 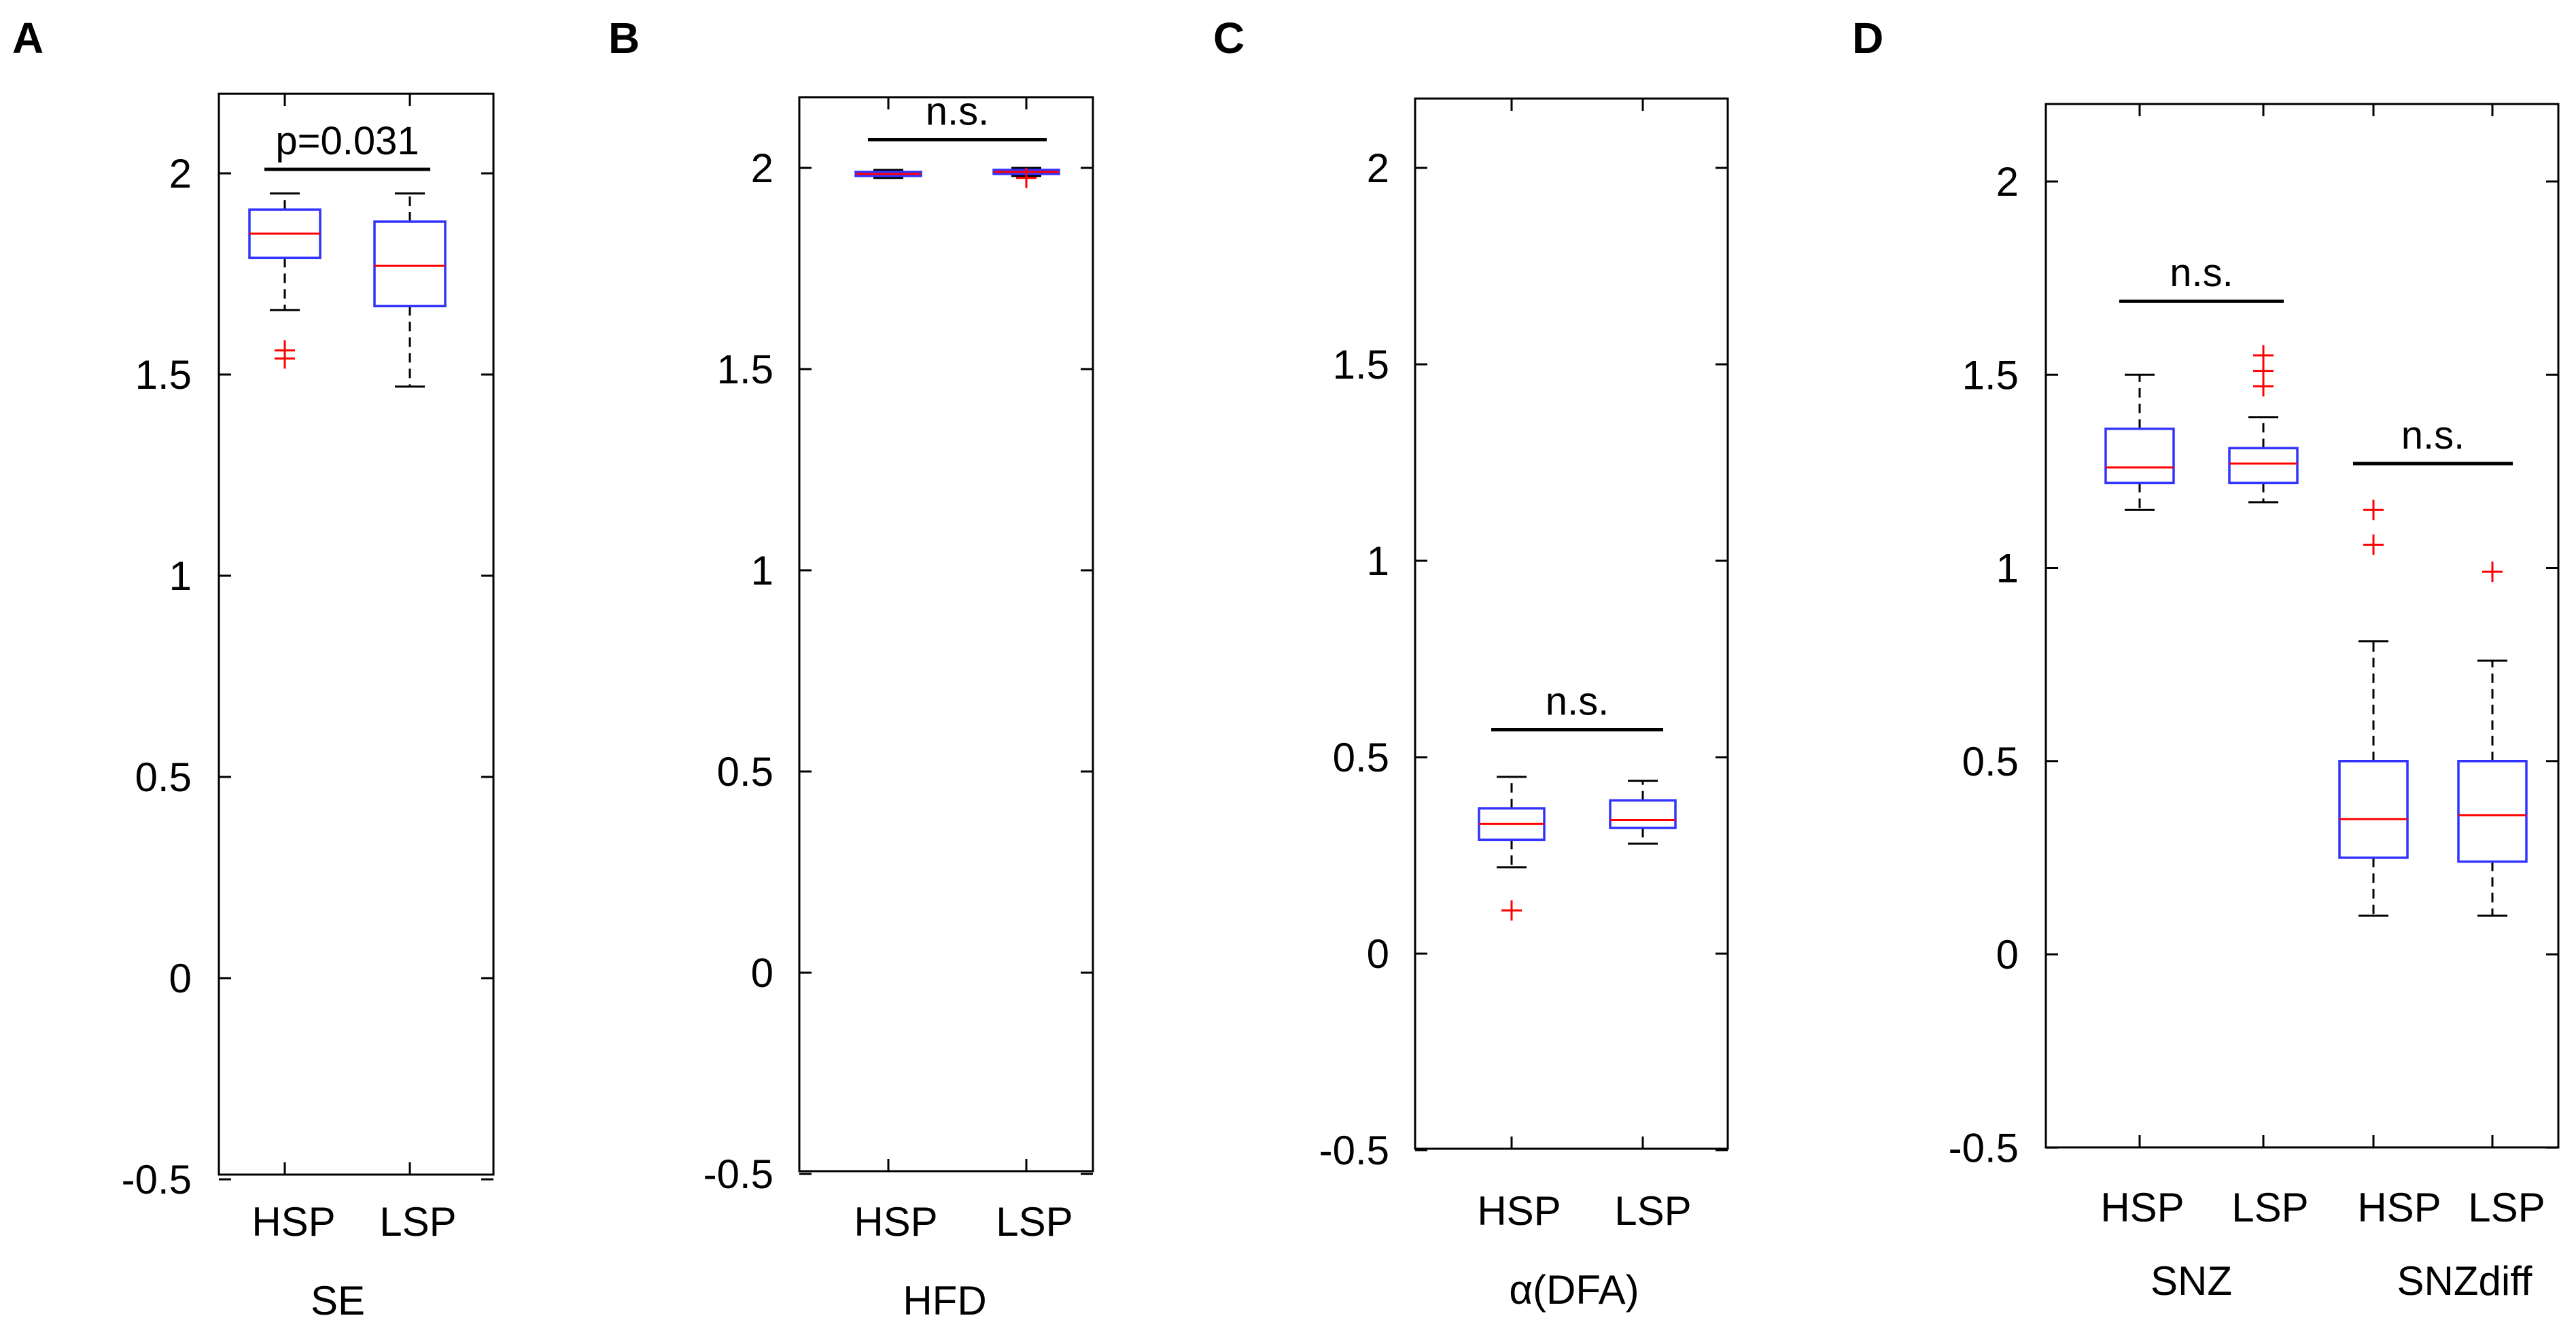 I want to click on box-label-snzdiff-hsp: HSP, so click(x=2399, y=1208).